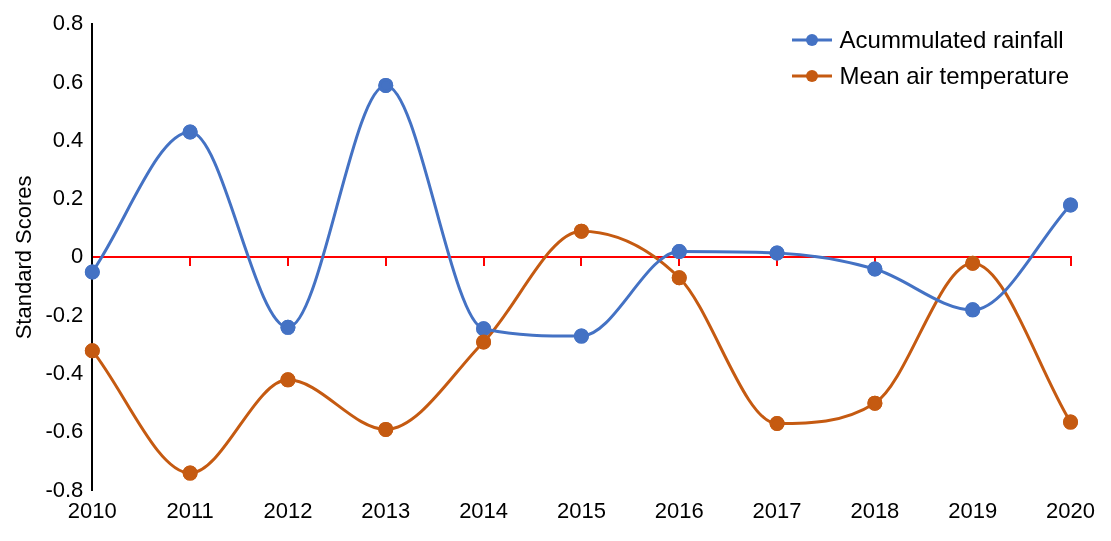 This screenshot has width=1111, height=541. I want to click on legend-label: Acummulated rainfall, so click(951, 40).